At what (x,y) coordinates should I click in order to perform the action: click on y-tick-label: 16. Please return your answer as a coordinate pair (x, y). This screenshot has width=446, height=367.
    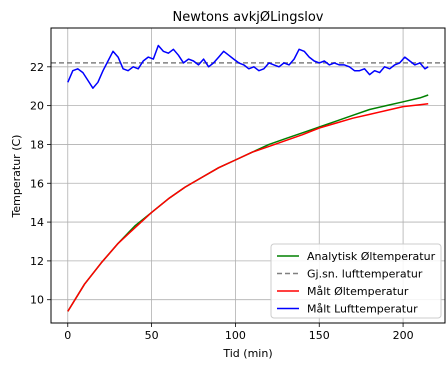
    Looking at the image, I should click on (37, 183).